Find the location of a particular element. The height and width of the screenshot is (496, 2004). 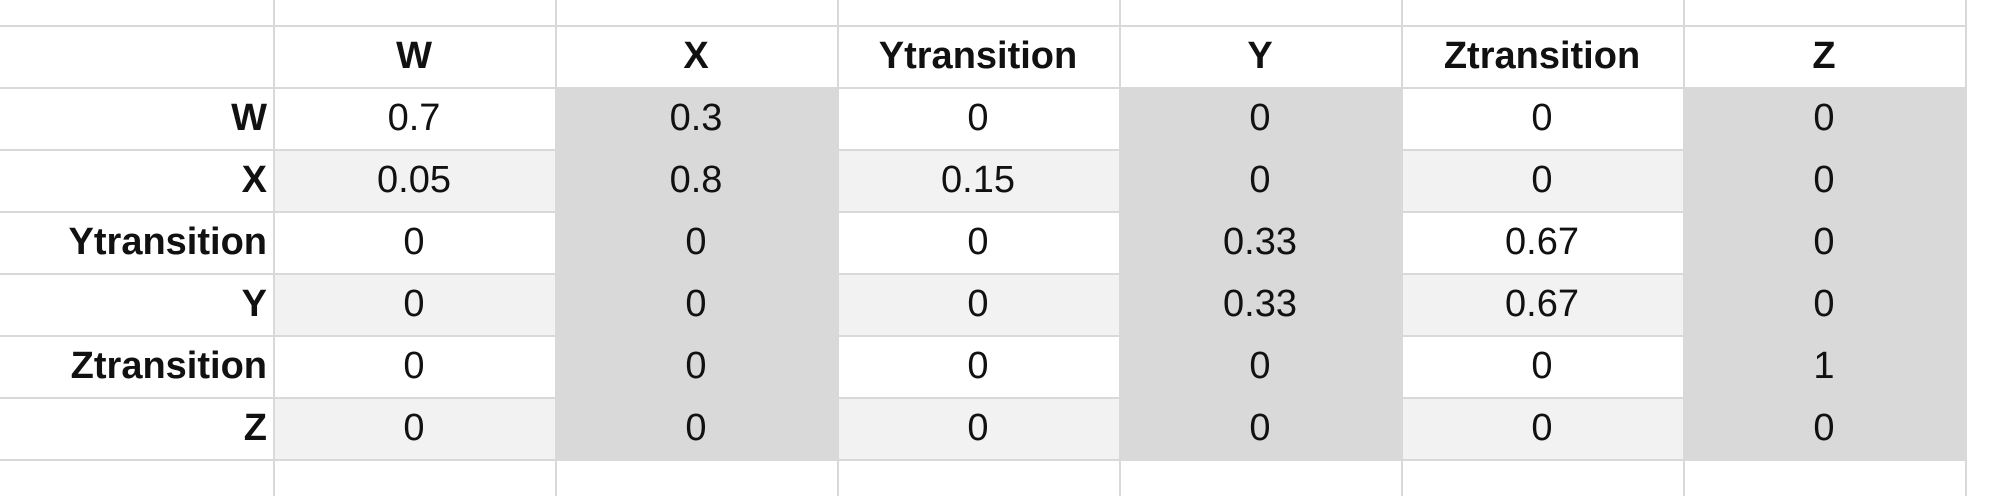

column-header: Ztransition is located at coordinates (1542, 55).